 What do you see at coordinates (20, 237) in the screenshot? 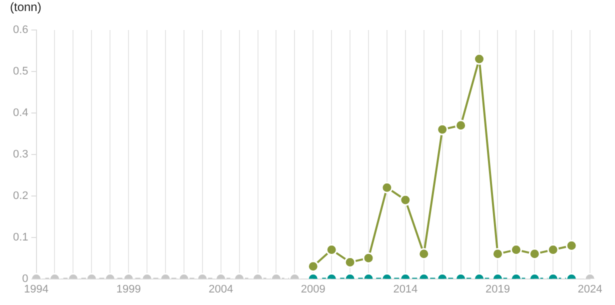
I see `y-tick-label: 0.1` at bounding box center [20, 237].